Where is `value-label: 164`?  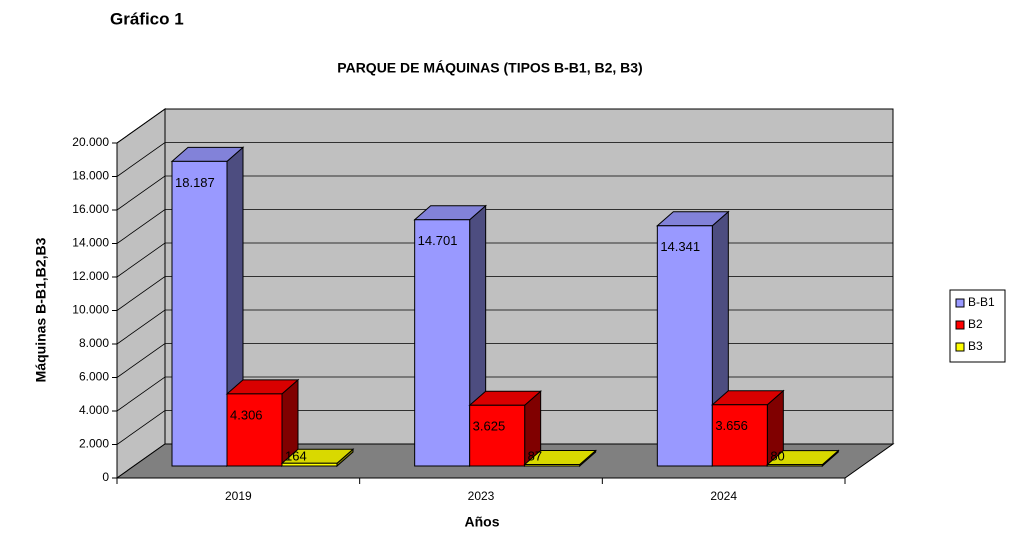 value-label: 164 is located at coordinates (296, 455).